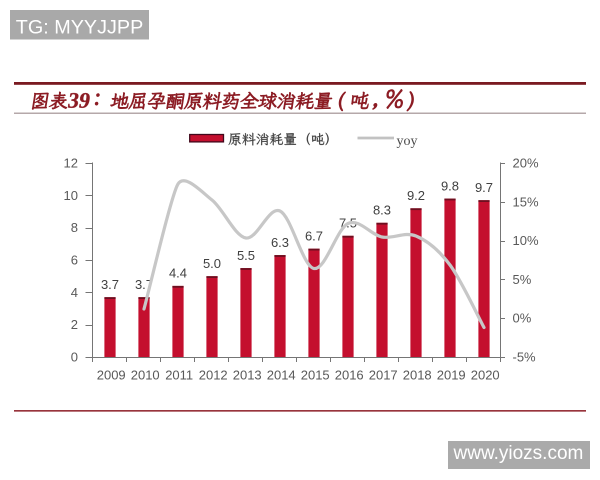  I want to click on svg-text: 5.5, so click(246, 255).